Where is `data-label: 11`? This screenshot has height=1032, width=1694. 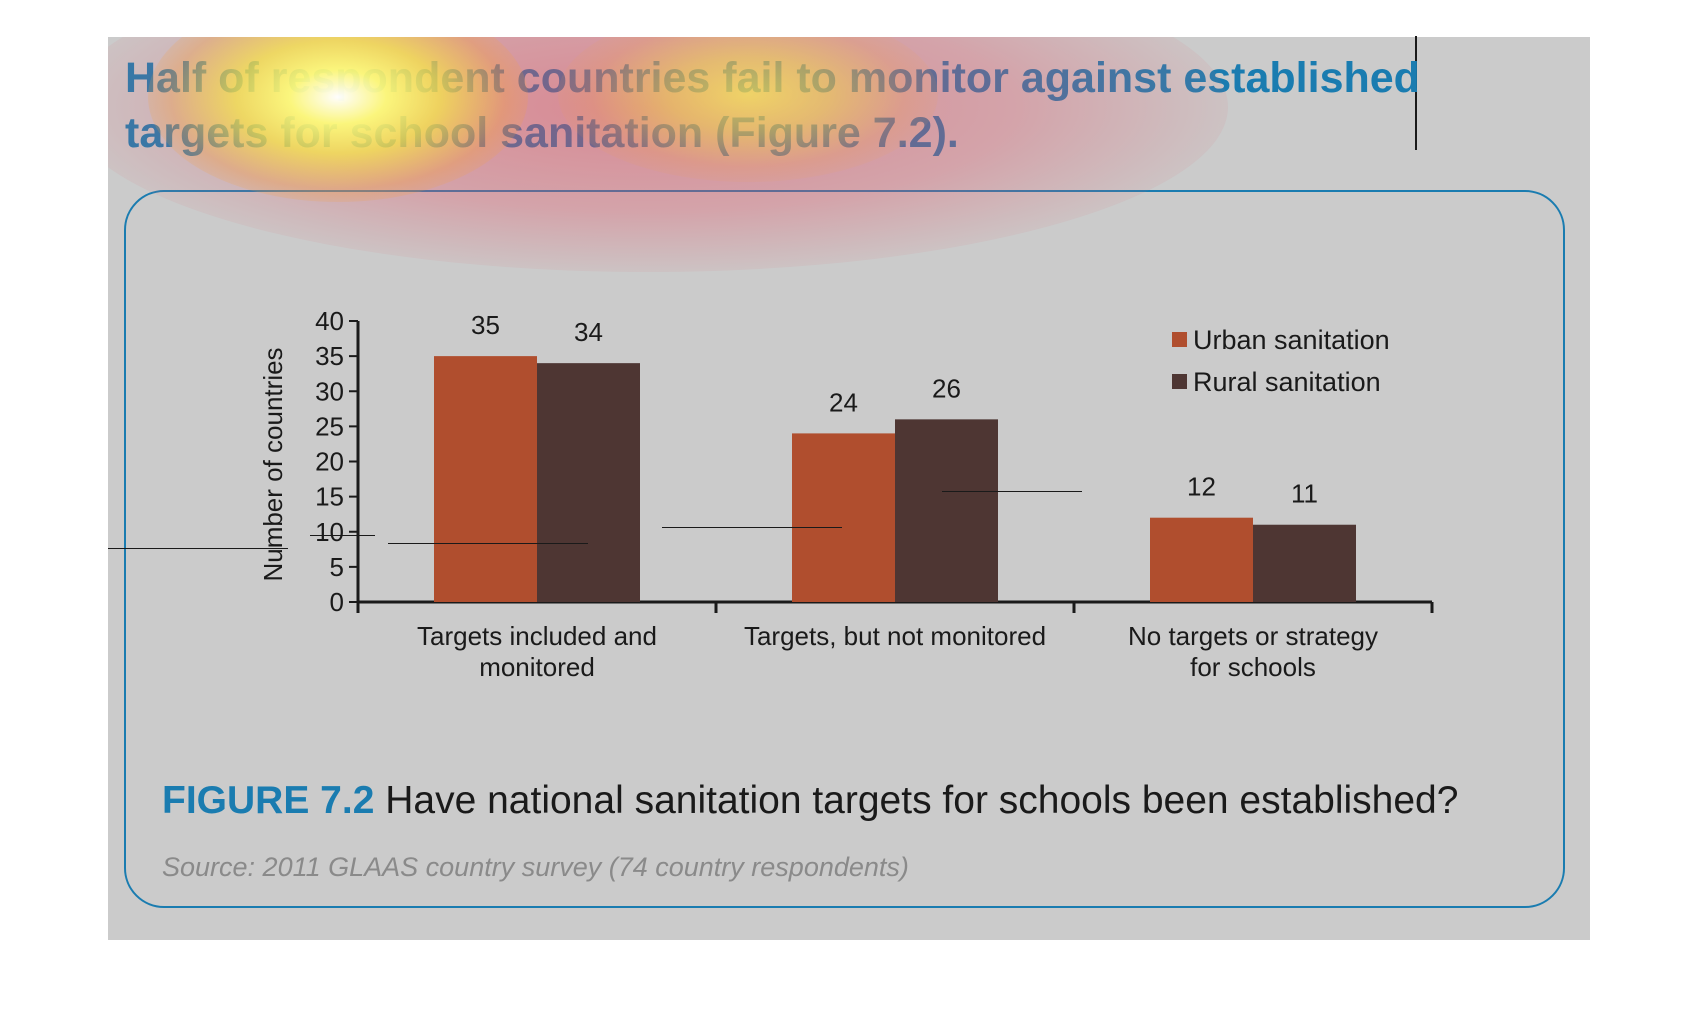 data-label: 11 is located at coordinates (1304, 494).